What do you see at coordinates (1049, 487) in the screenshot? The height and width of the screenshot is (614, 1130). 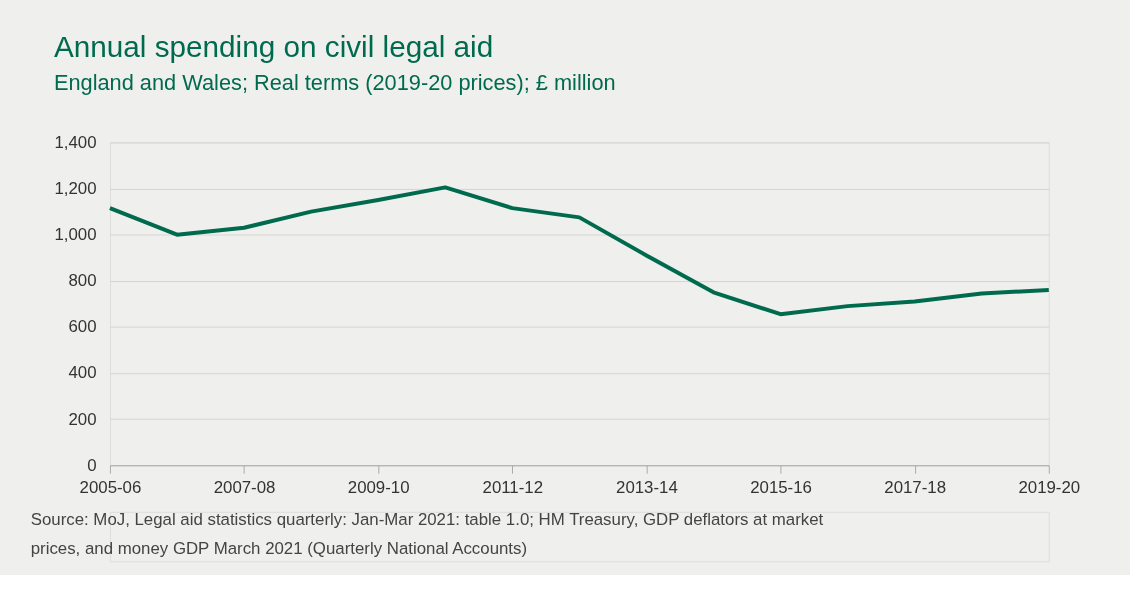 I see `x-tick-label: 2019-20` at bounding box center [1049, 487].